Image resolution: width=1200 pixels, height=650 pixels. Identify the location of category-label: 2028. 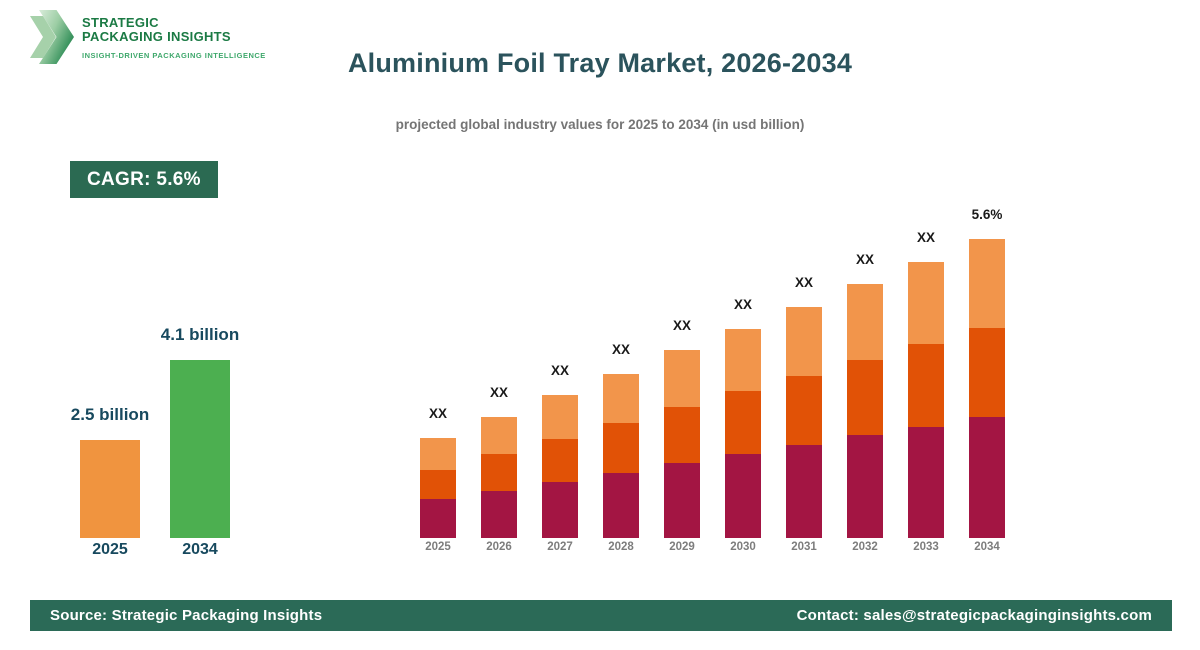
(621, 547).